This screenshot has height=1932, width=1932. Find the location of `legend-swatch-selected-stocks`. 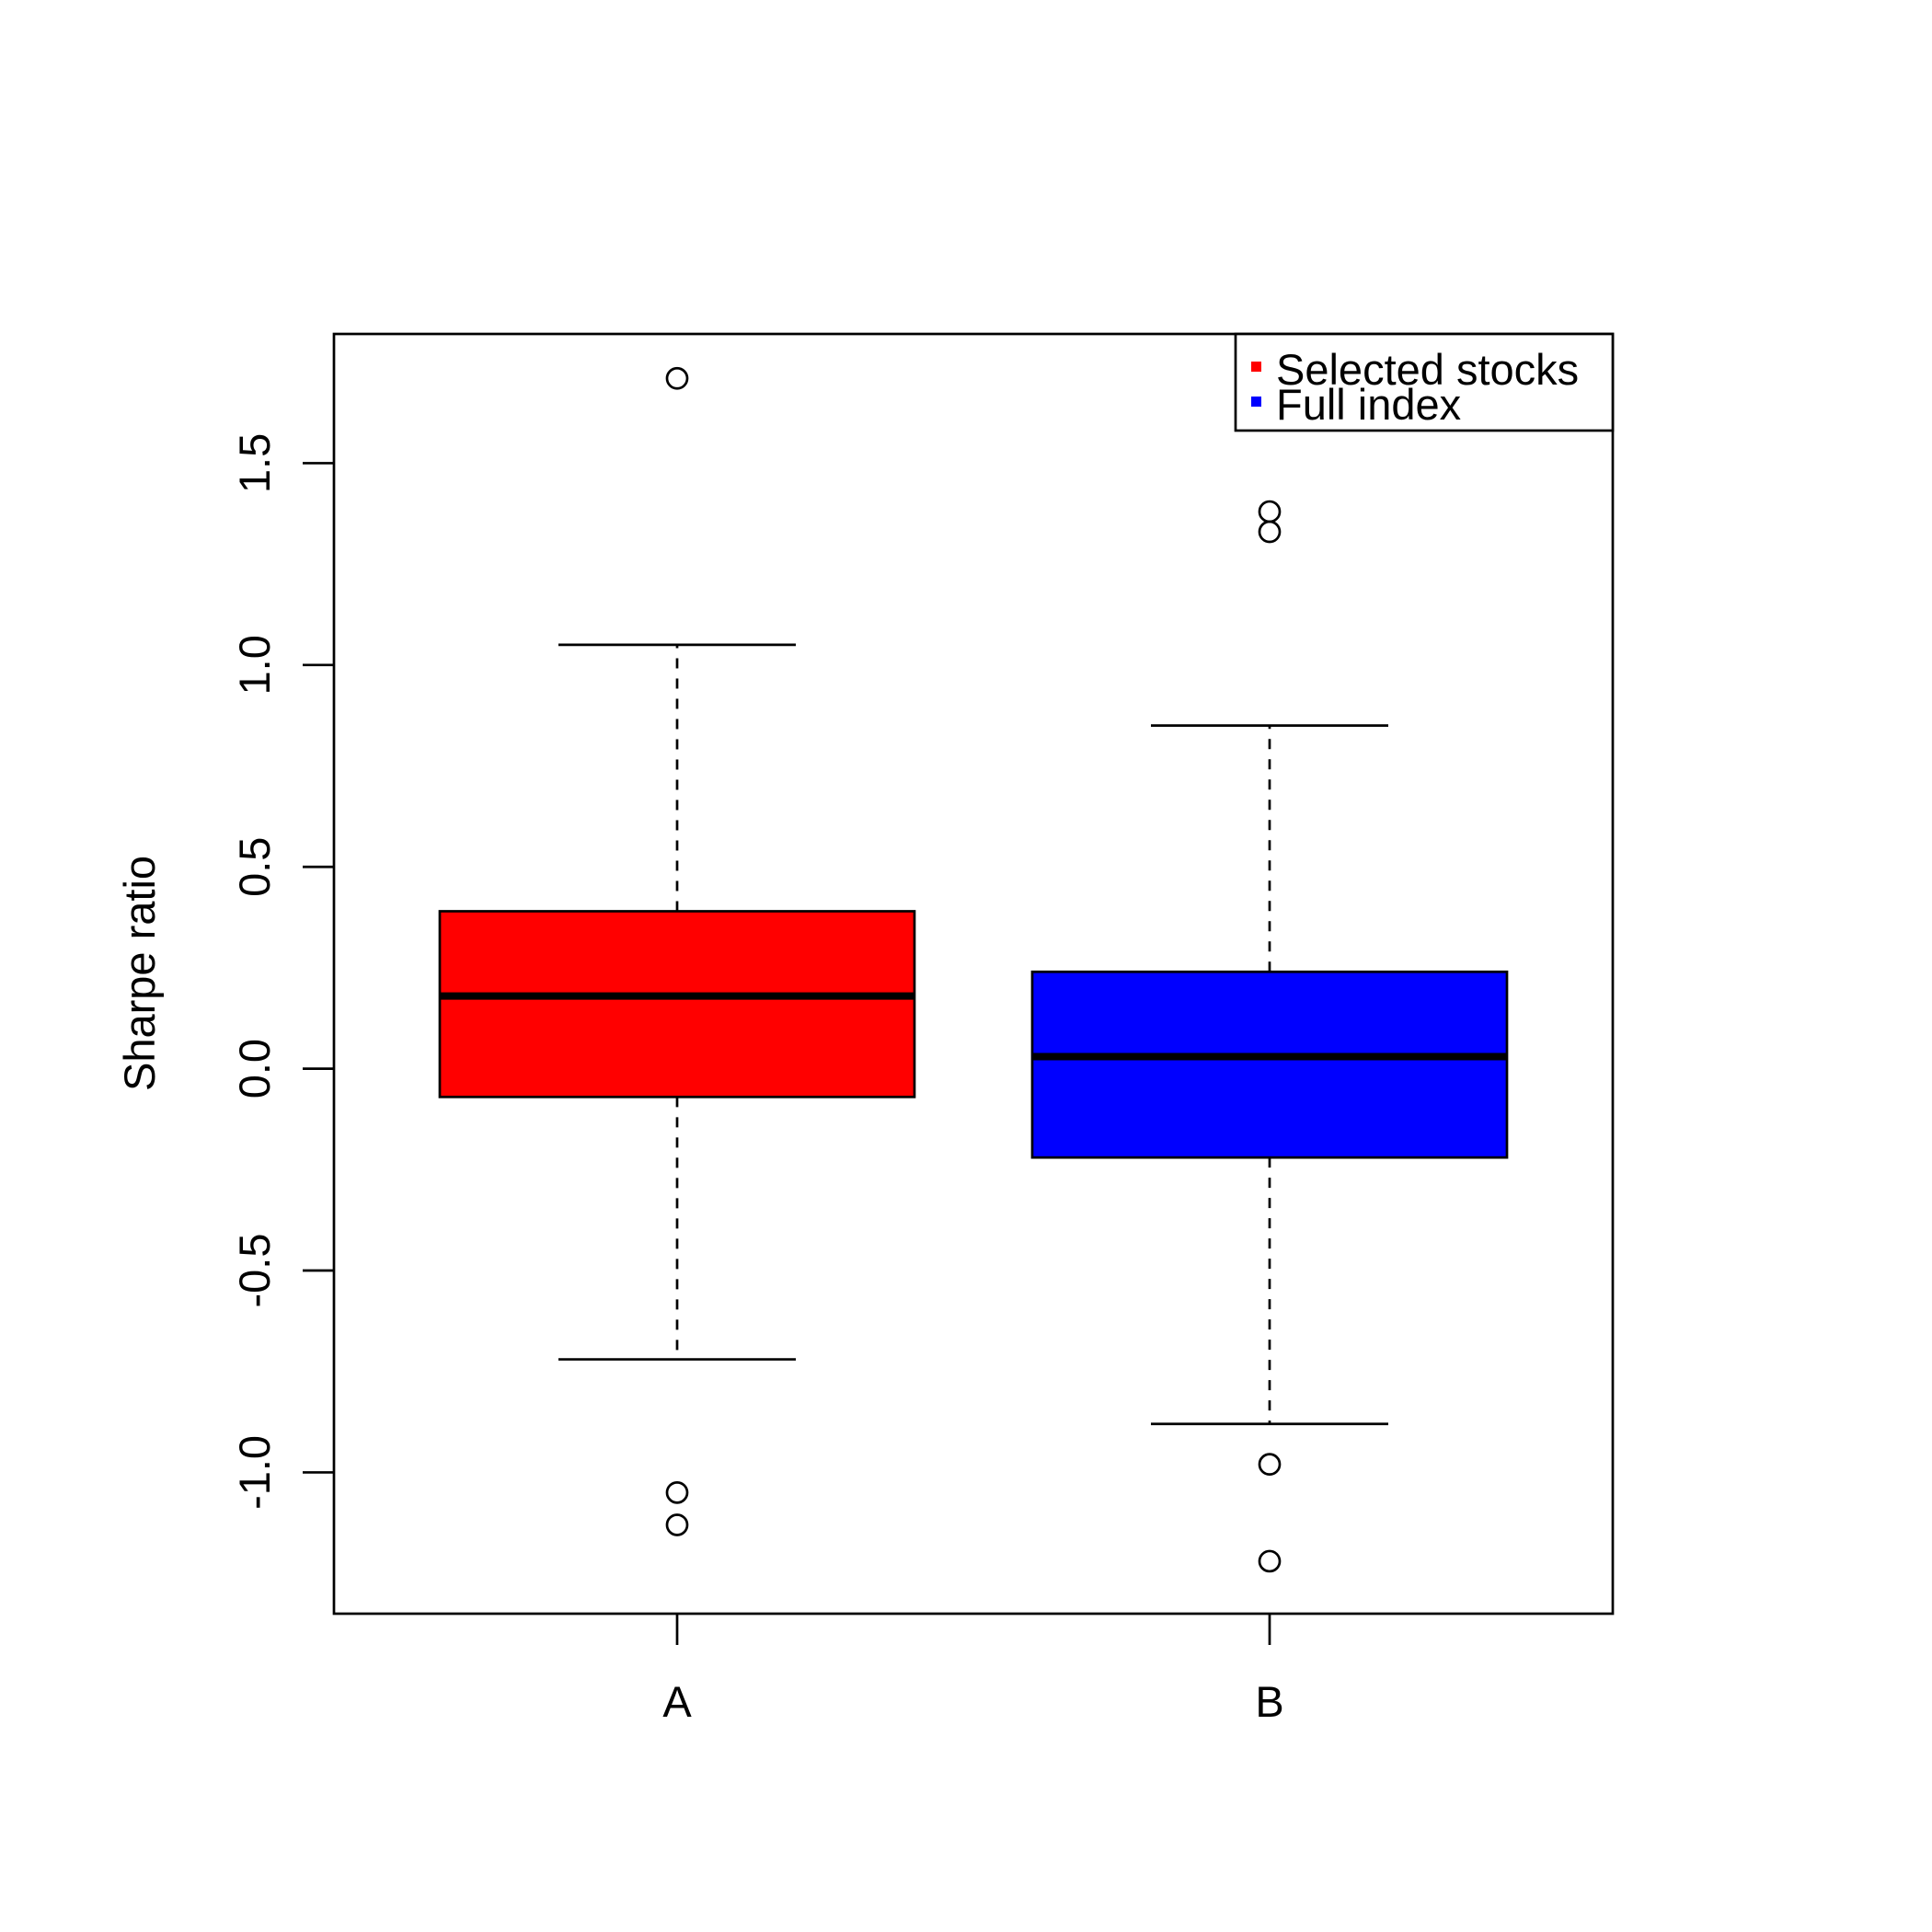

legend-swatch-selected-stocks is located at coordinates (1256, 367).